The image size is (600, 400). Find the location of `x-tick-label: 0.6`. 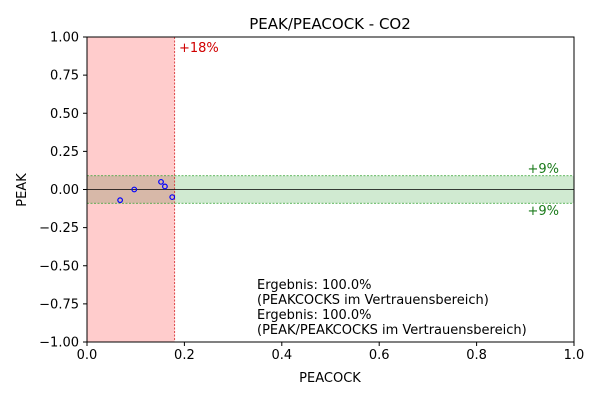

x-tick-label: 0.6 is located at coordinates (379, 355).